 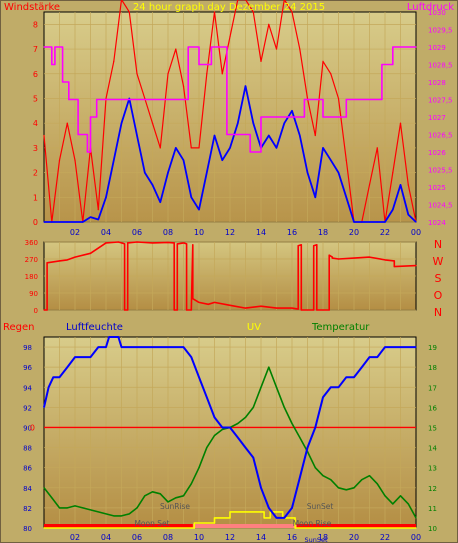 What do you see at coordinates (151, 523) in the screenshot?
I see `moonset-label: Moon Set` at bounding box center [151, 523].